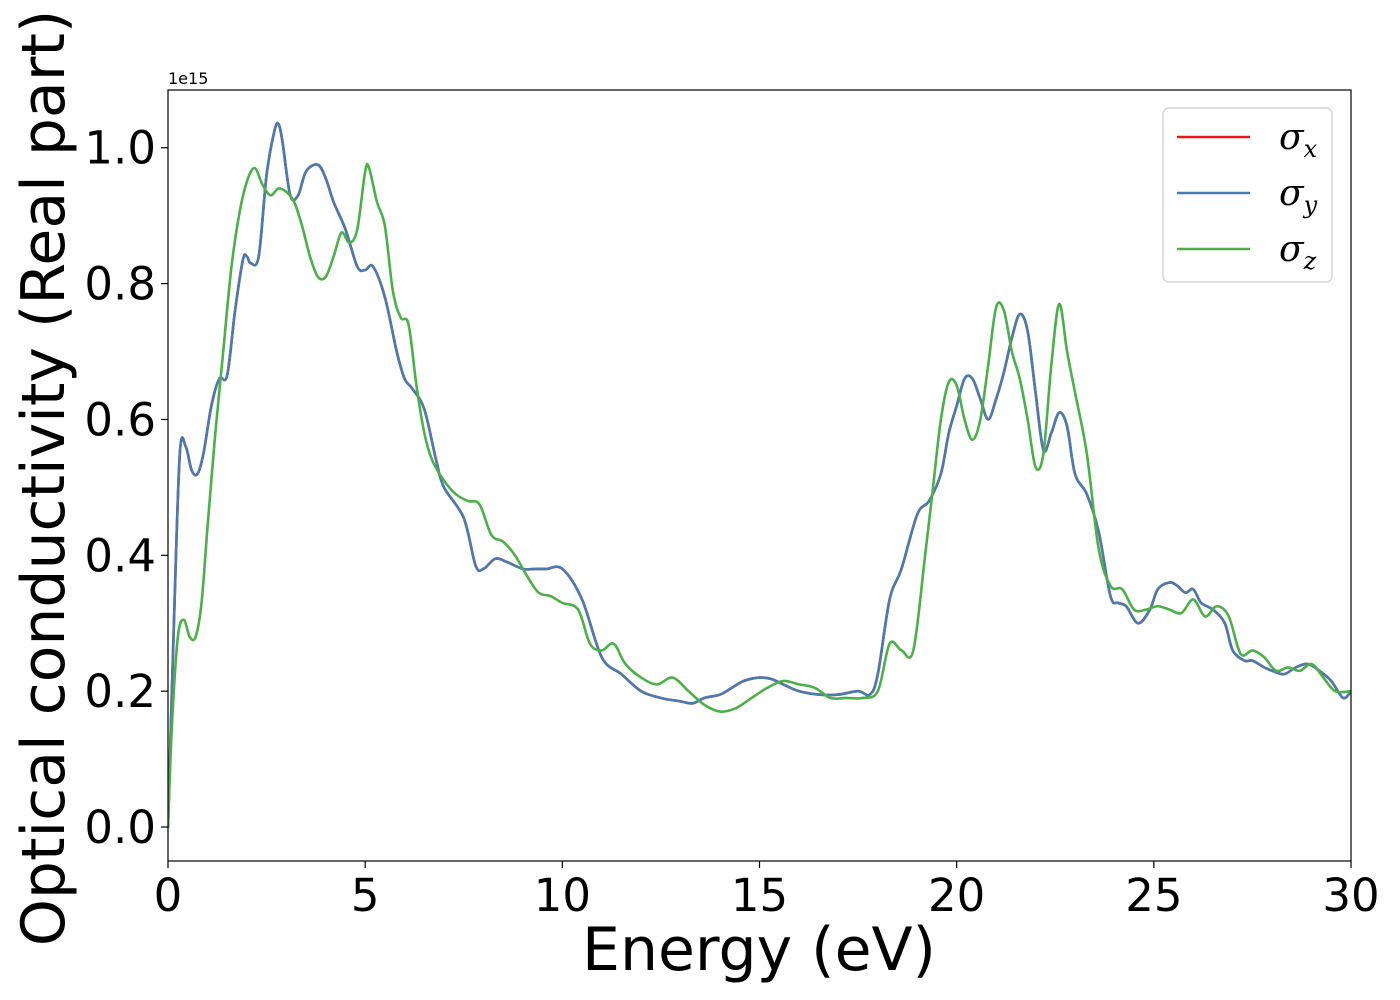 This screenshot has width=1400, height=1000. What do you see at coordinates (759, 895) in the screenshot?
I see `x-tick-label: 15` at bounding box center [759, 895].